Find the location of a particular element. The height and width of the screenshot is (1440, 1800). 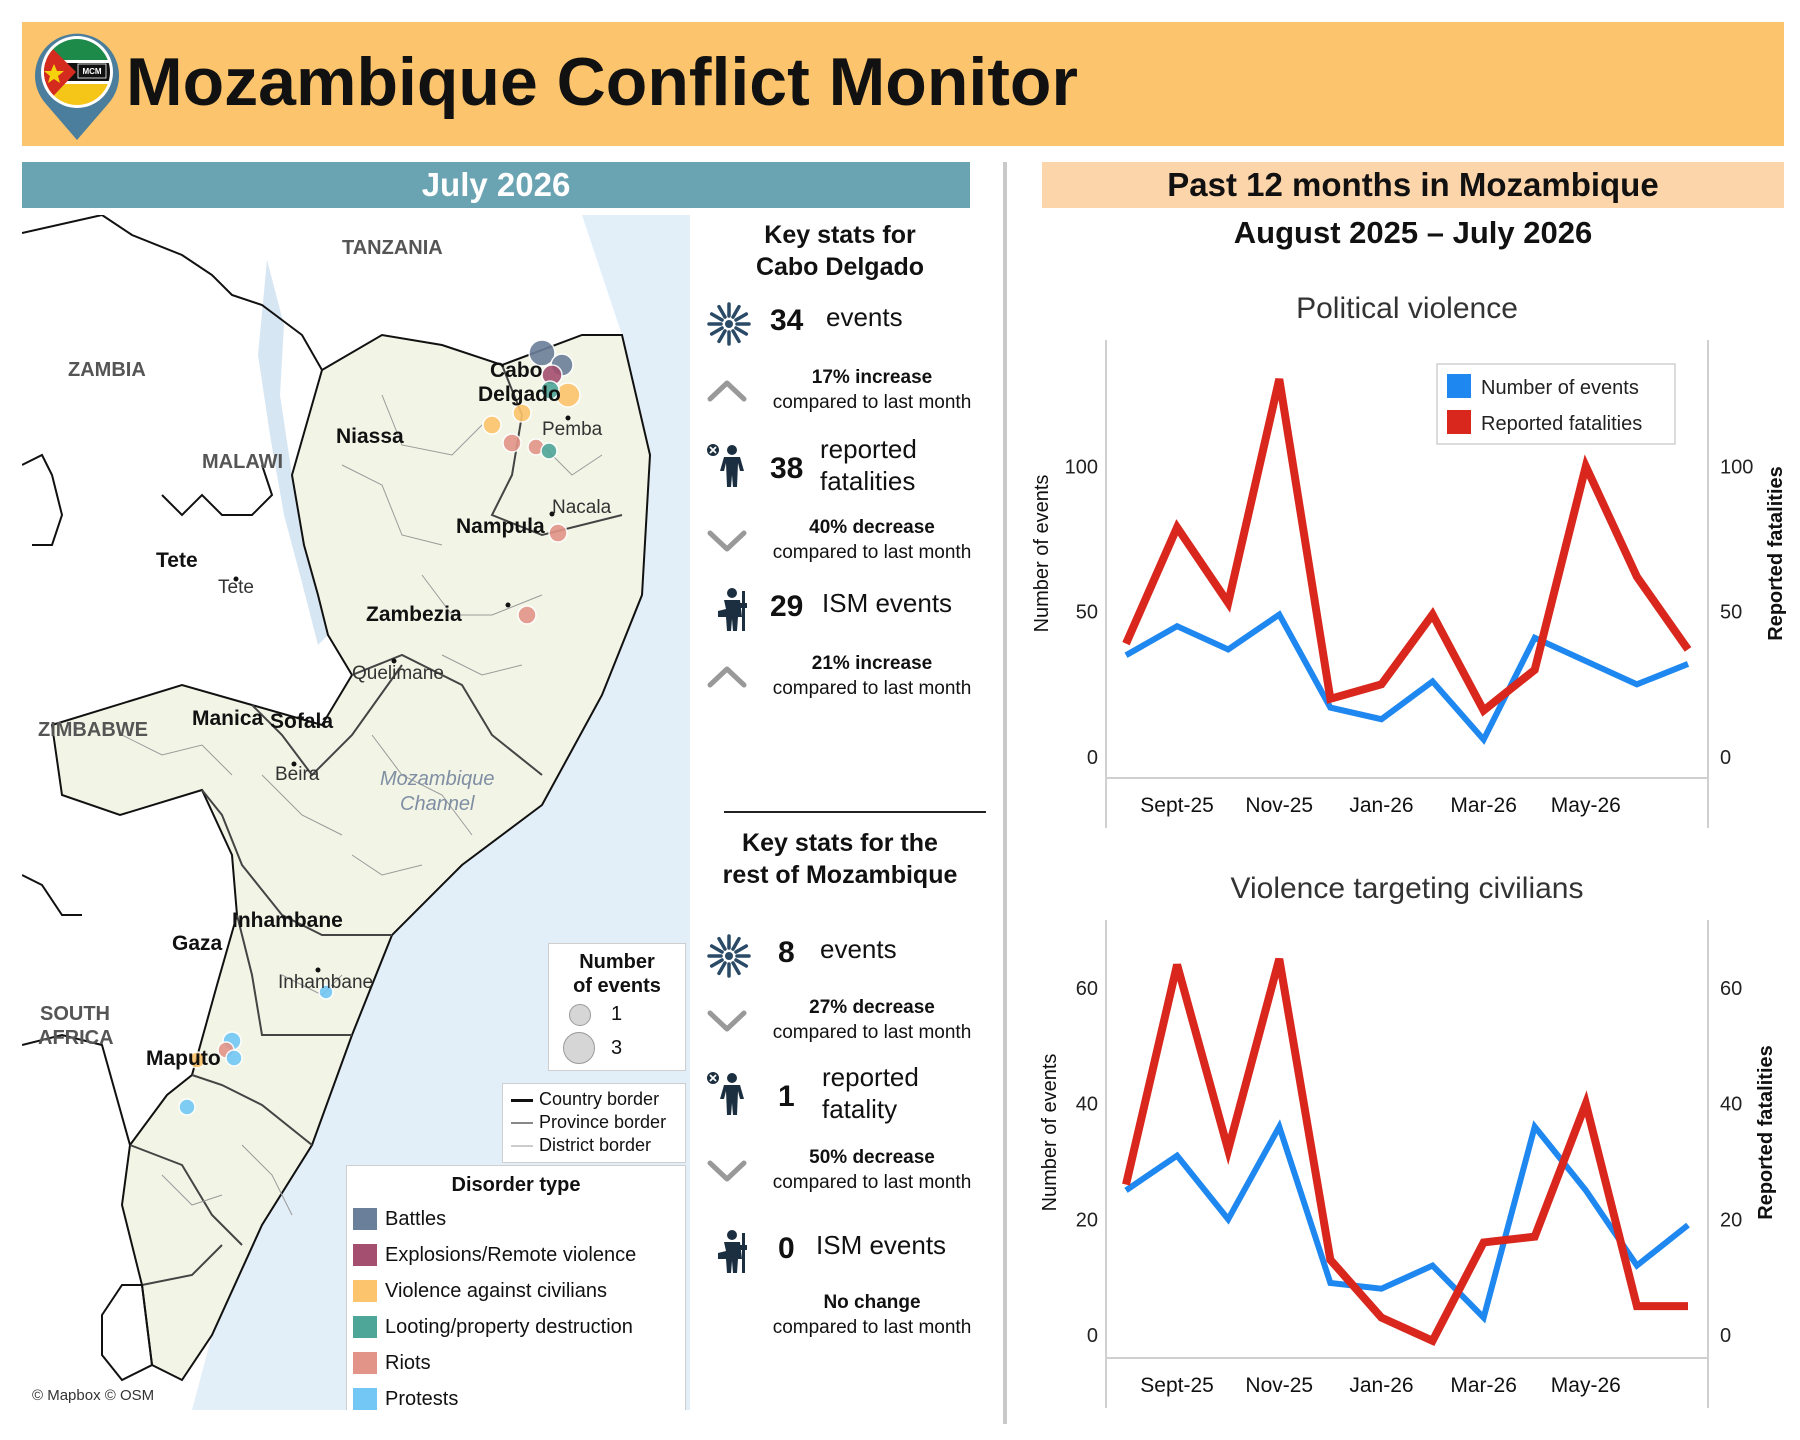

stat-label-line2: fatality is located at coordinates (860, 1109).